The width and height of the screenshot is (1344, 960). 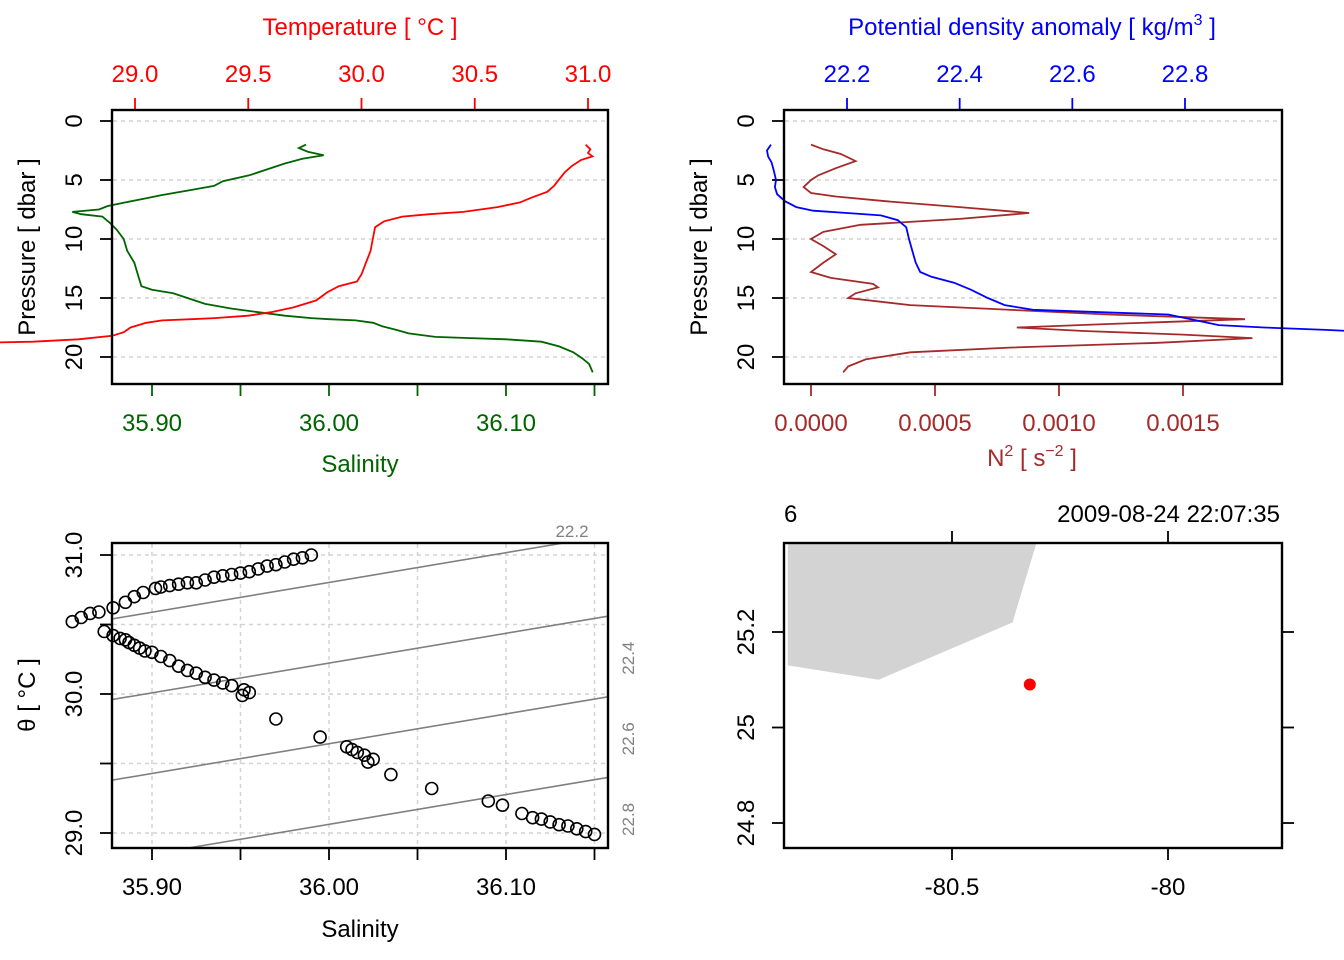 I want to click on n2-line, so click(x=1027, y=258).